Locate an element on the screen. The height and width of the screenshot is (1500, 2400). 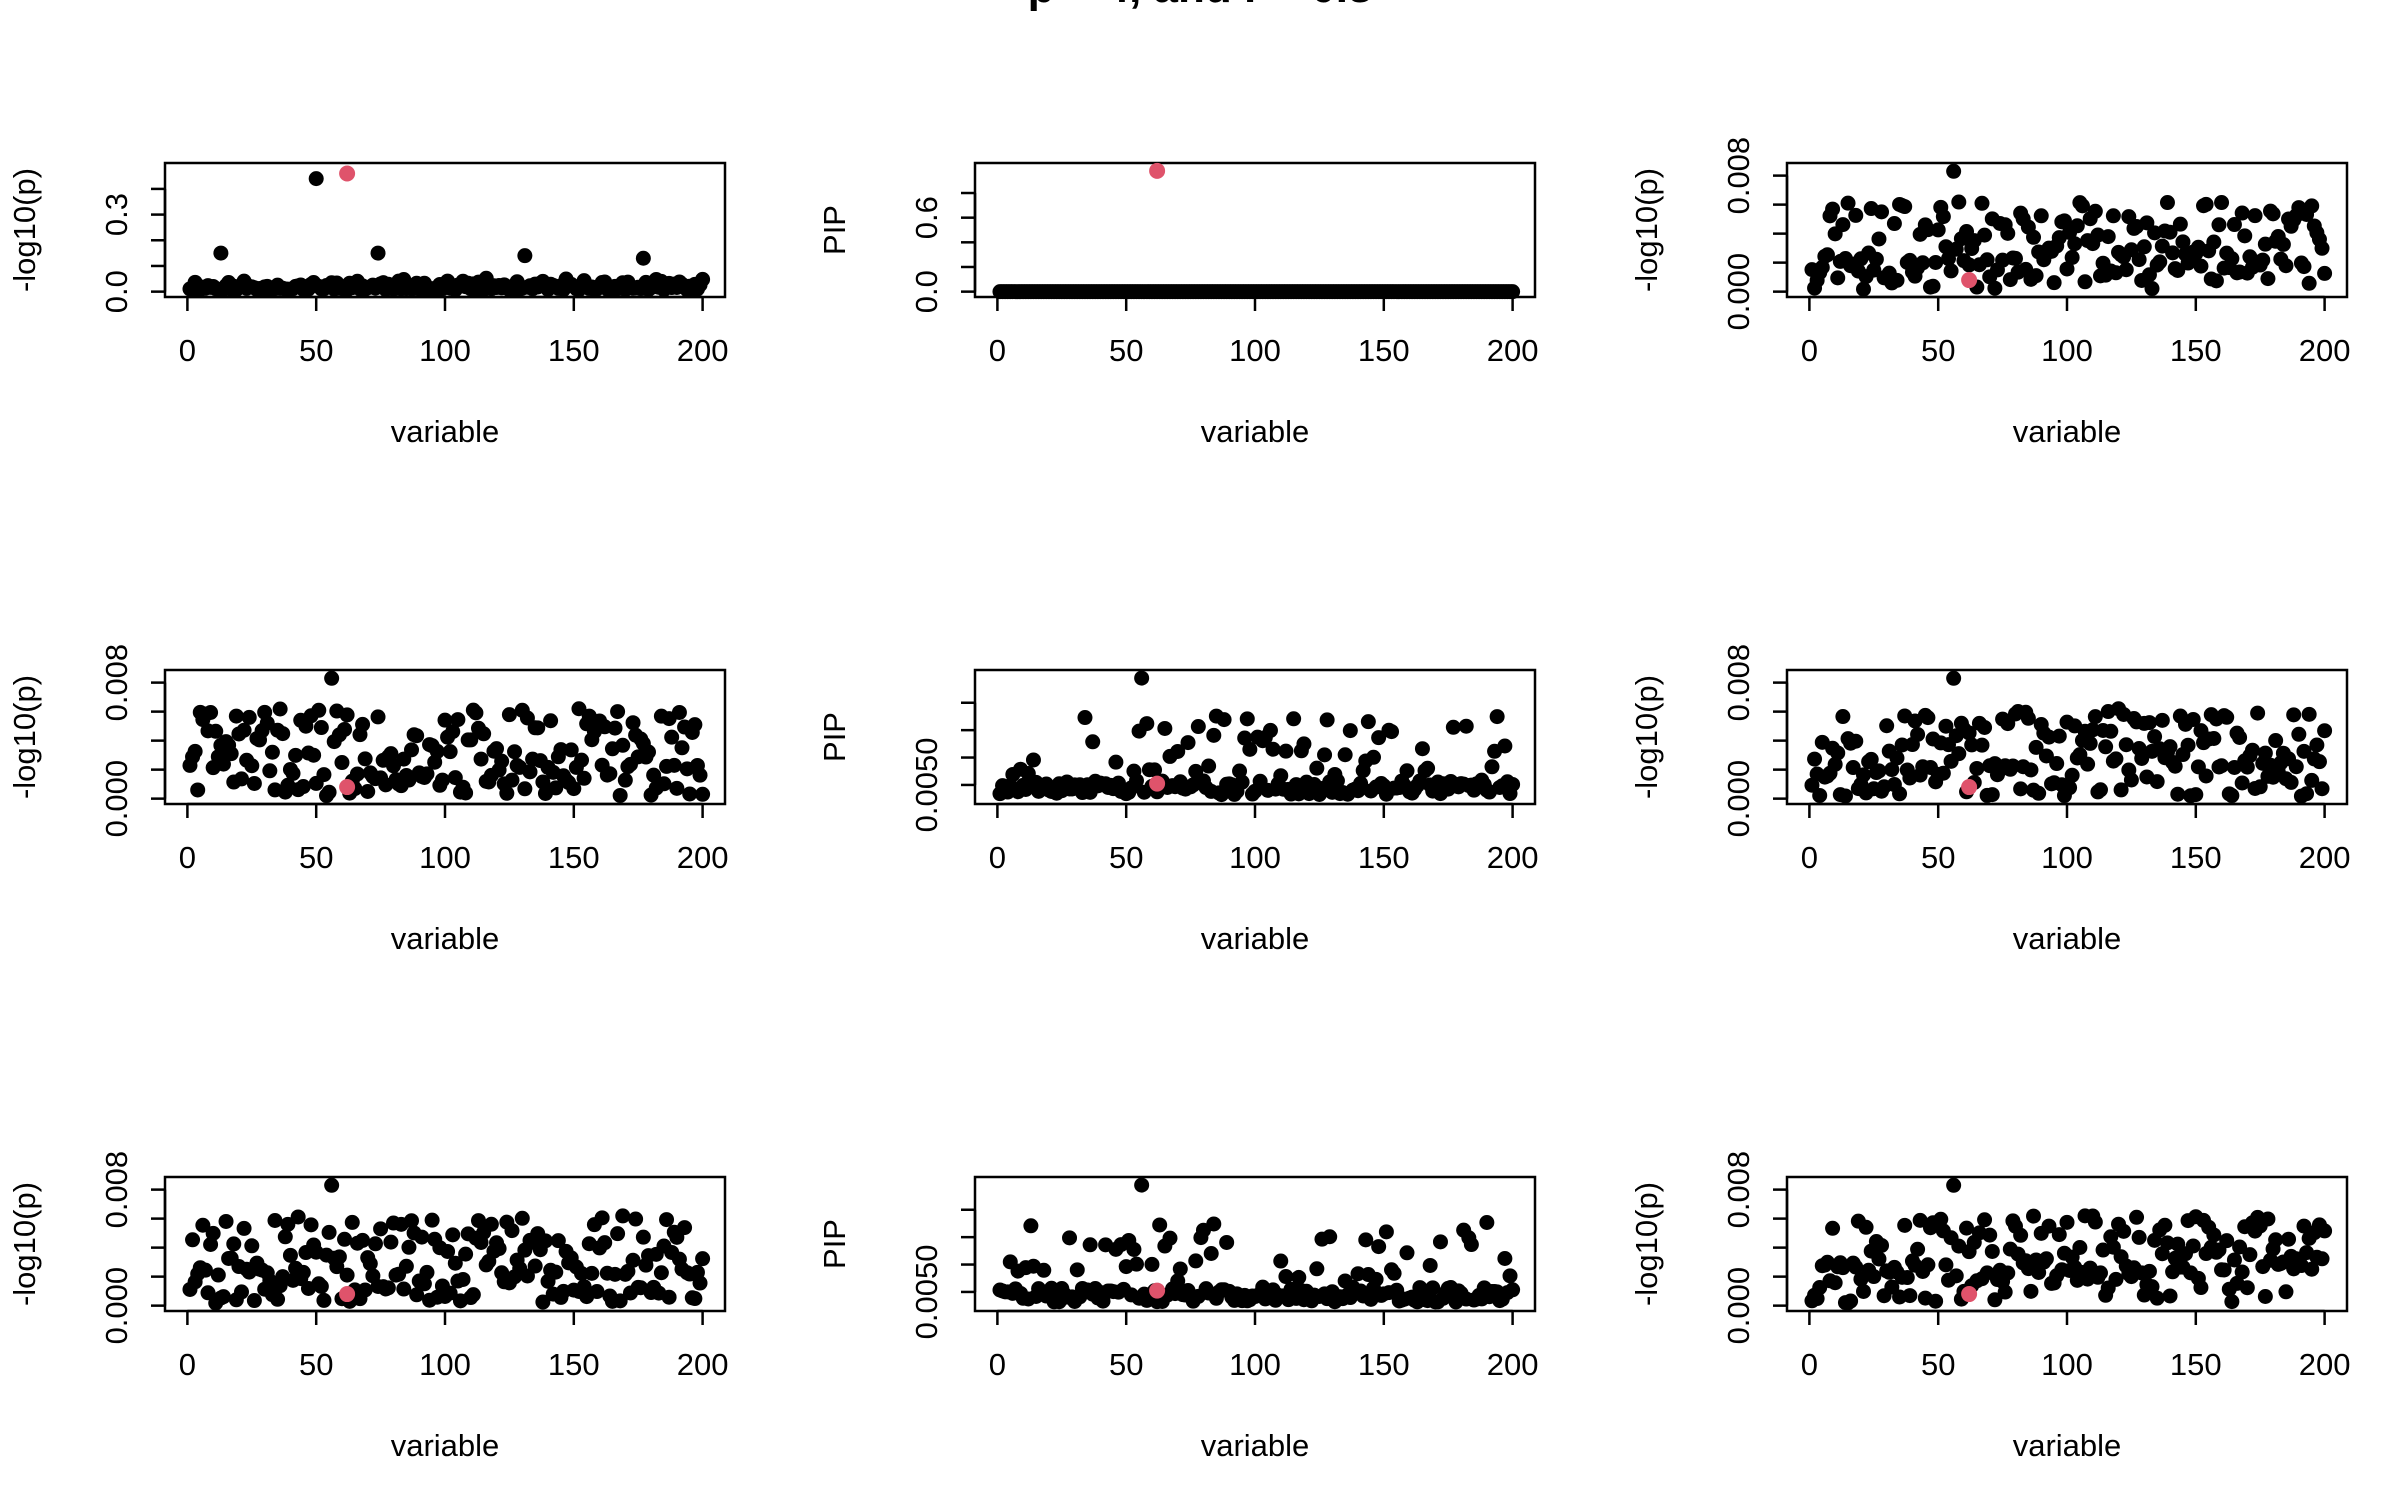
y-axis: 0.000 0.008 is located at coordinates (1755, 740).